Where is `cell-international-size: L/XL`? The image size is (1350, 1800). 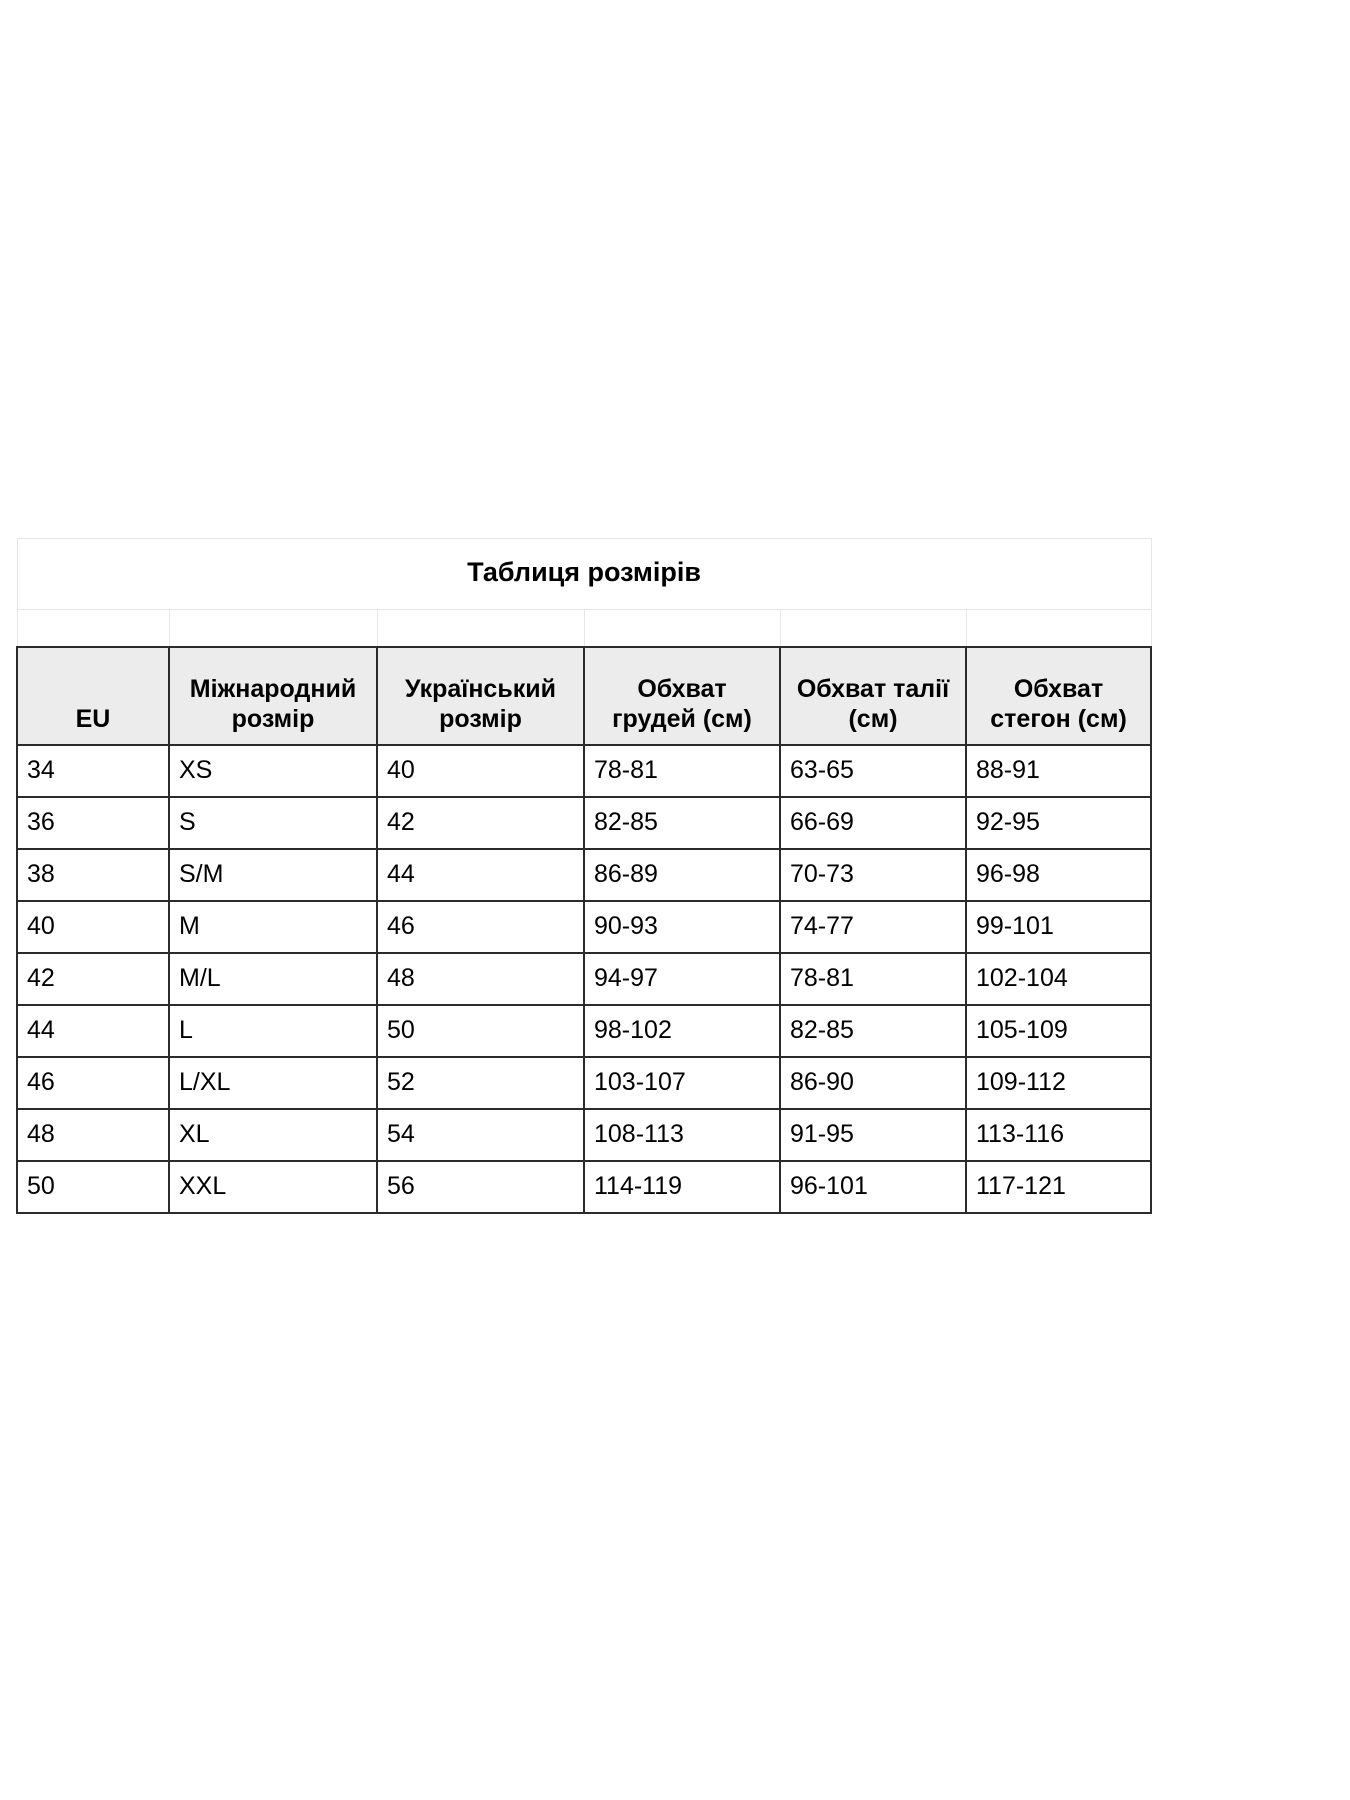 cell-international-size: L/XL is located at coordinates (273, 1083).